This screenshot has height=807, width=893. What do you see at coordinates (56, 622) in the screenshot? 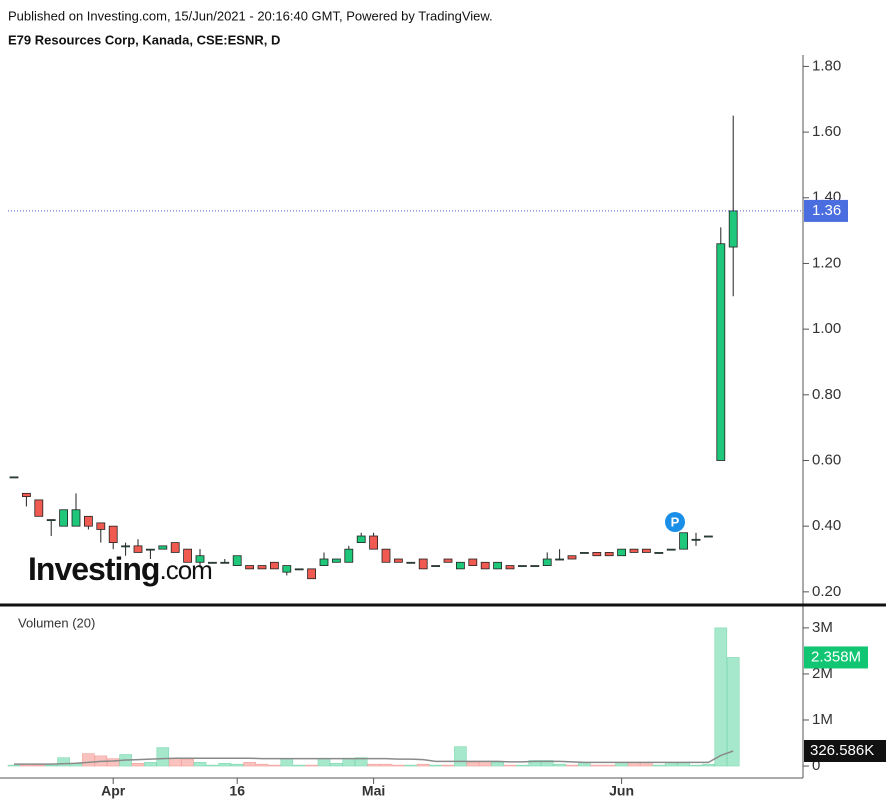
I see `volume-title: Volumen (20)` at bounding box center [56, 622].